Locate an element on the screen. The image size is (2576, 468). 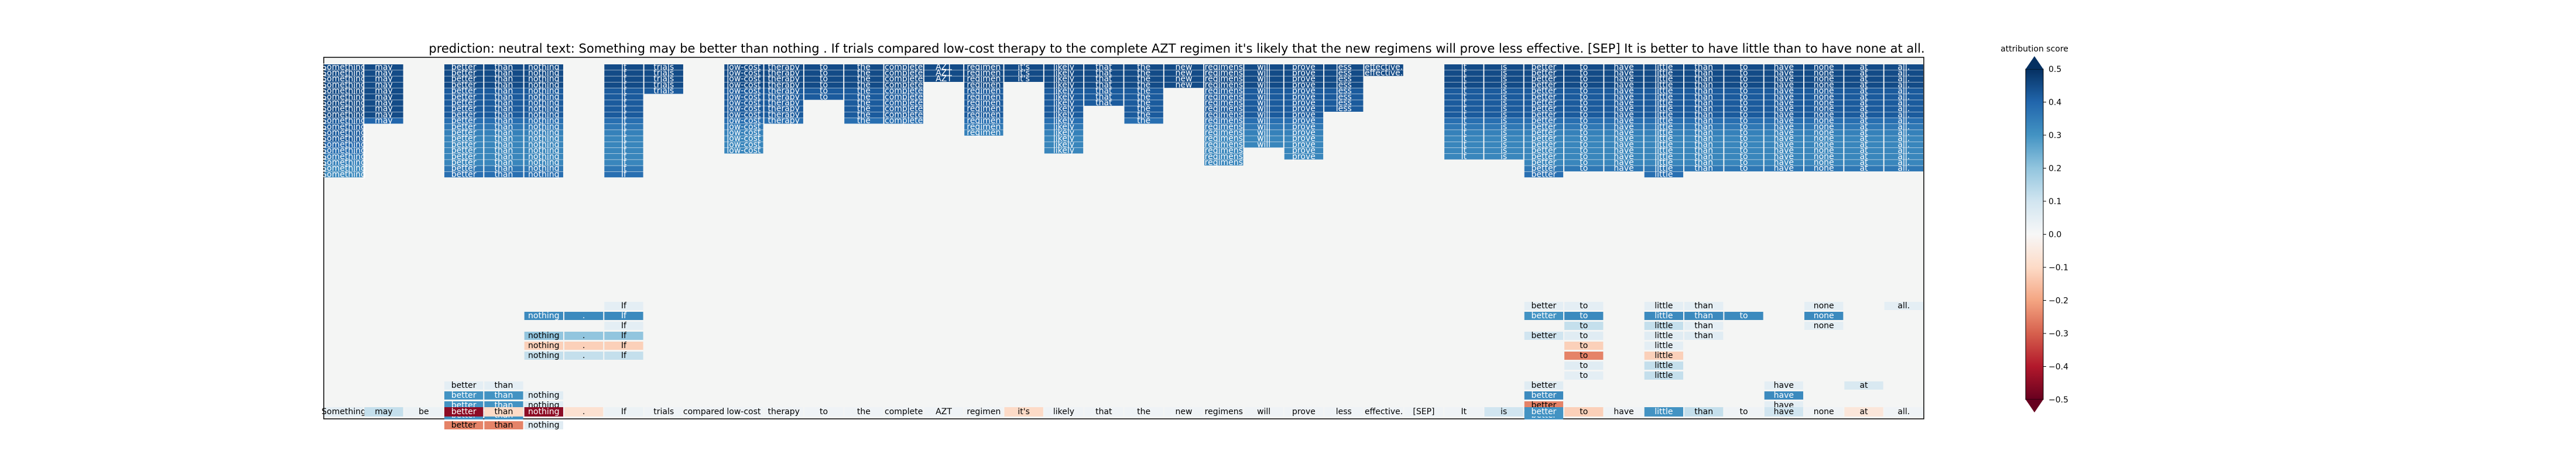
main-cell-label: it's is located at coordinates (1024, 79).